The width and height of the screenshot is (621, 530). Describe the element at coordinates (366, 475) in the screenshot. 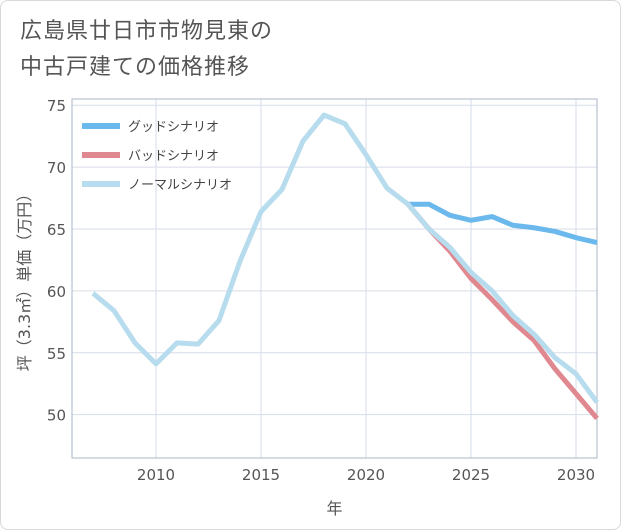

I see `x-tick-label: 2020` at that location.